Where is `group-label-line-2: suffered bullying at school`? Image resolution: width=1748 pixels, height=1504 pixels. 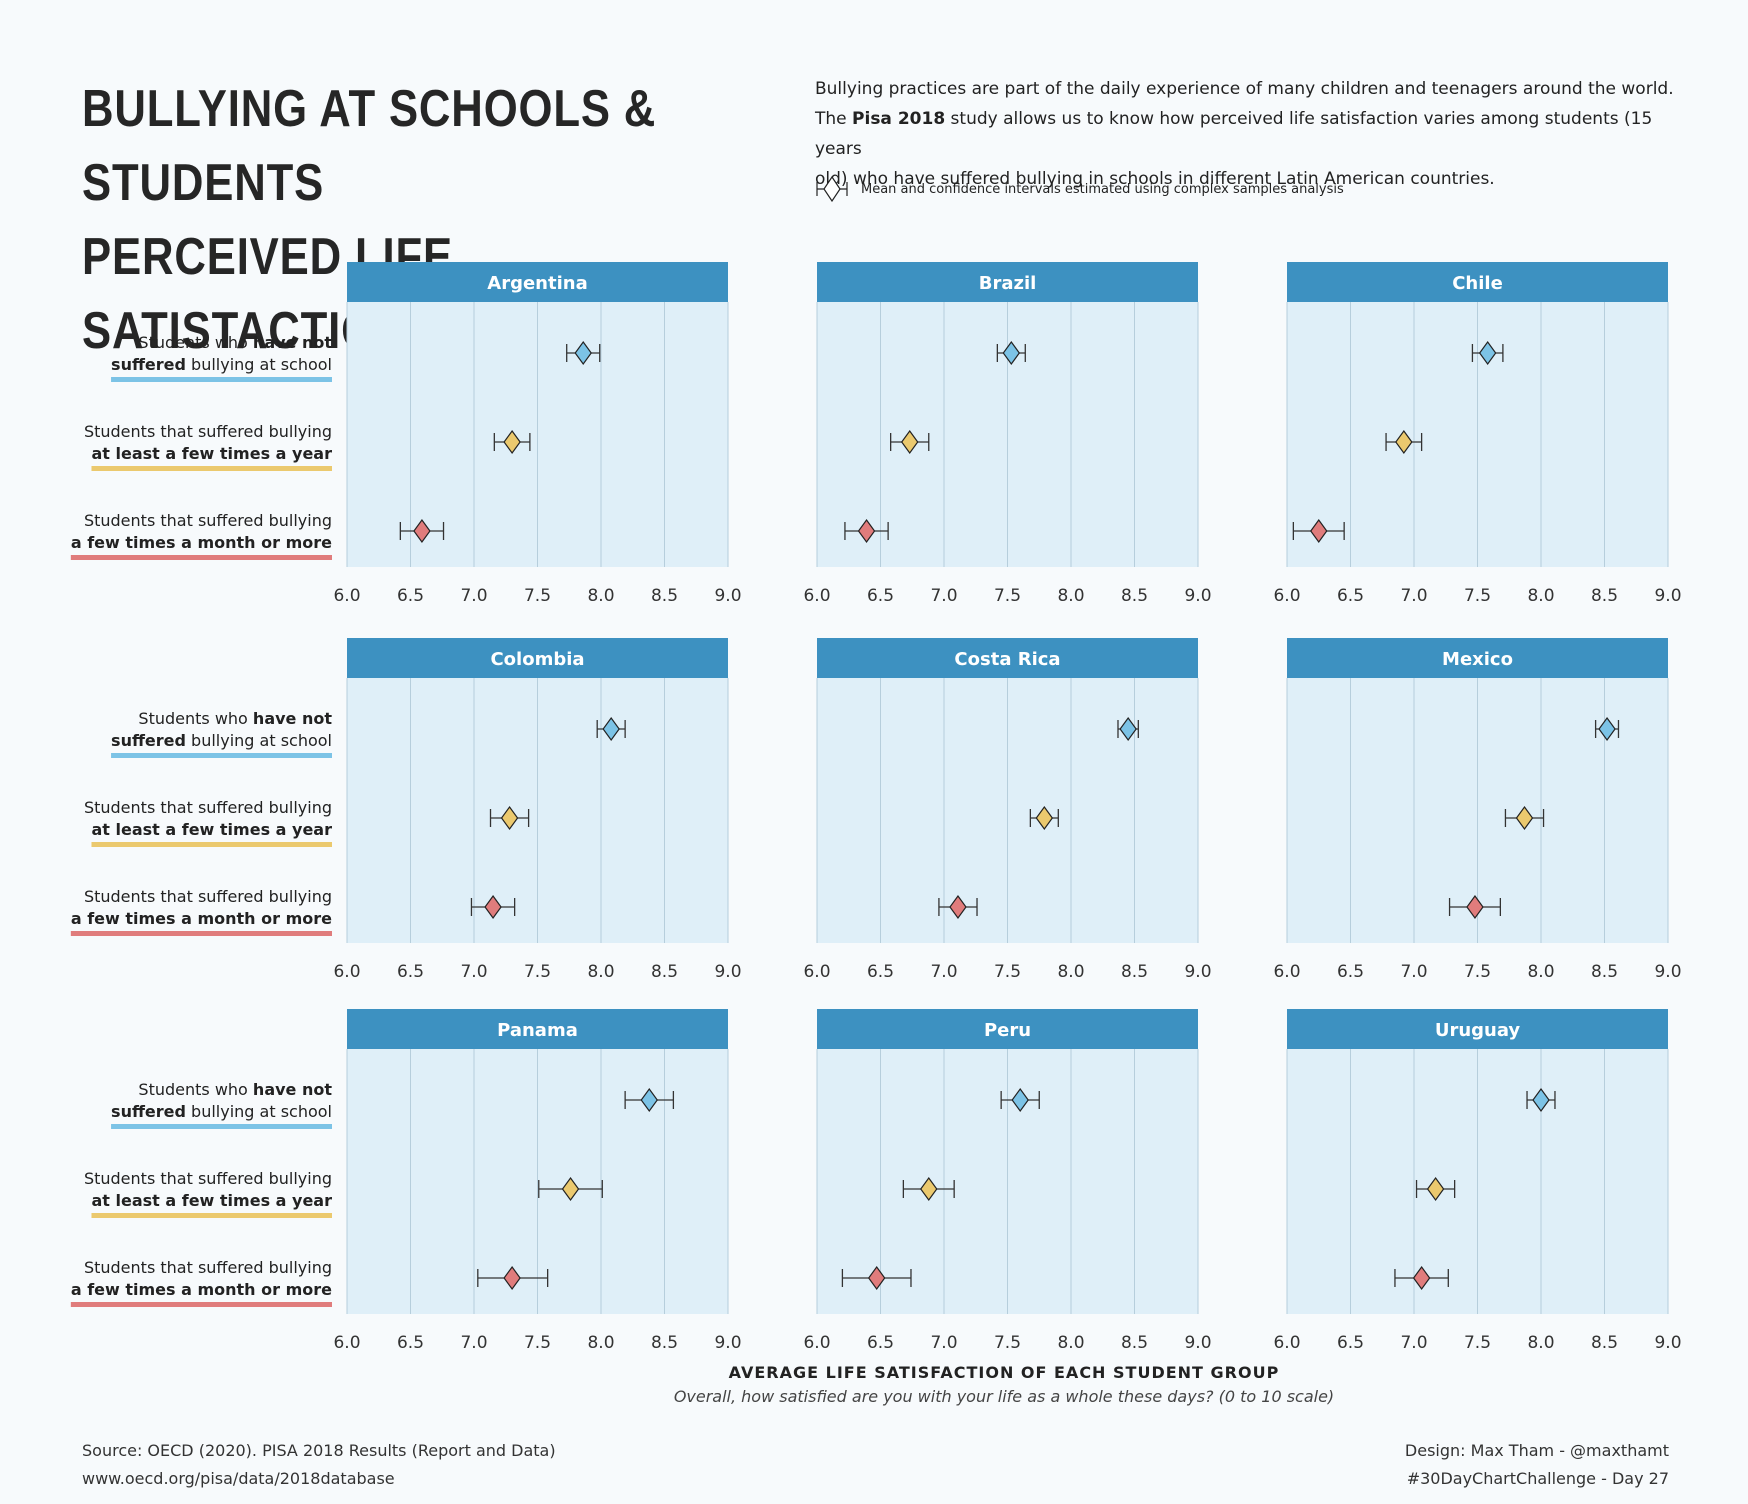 group-label-line-2: suffered bullying at school is located at coordinates (221, 364).